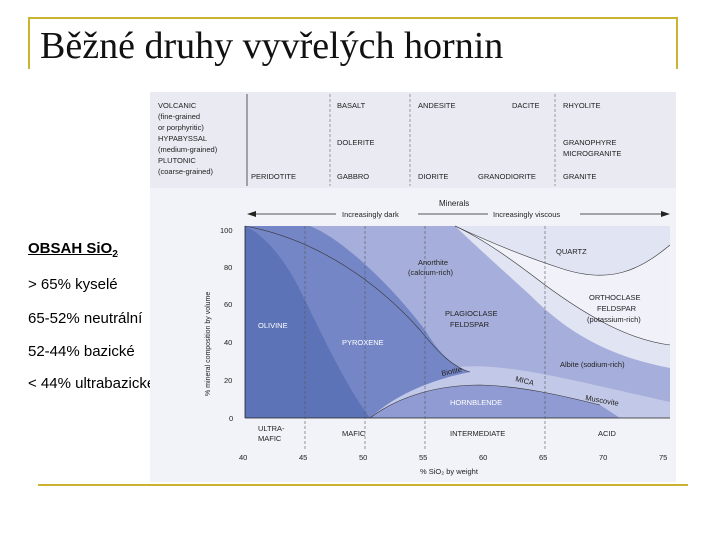  I want to click on label-hornblende: HORNBLENDE, so click(476, 402).